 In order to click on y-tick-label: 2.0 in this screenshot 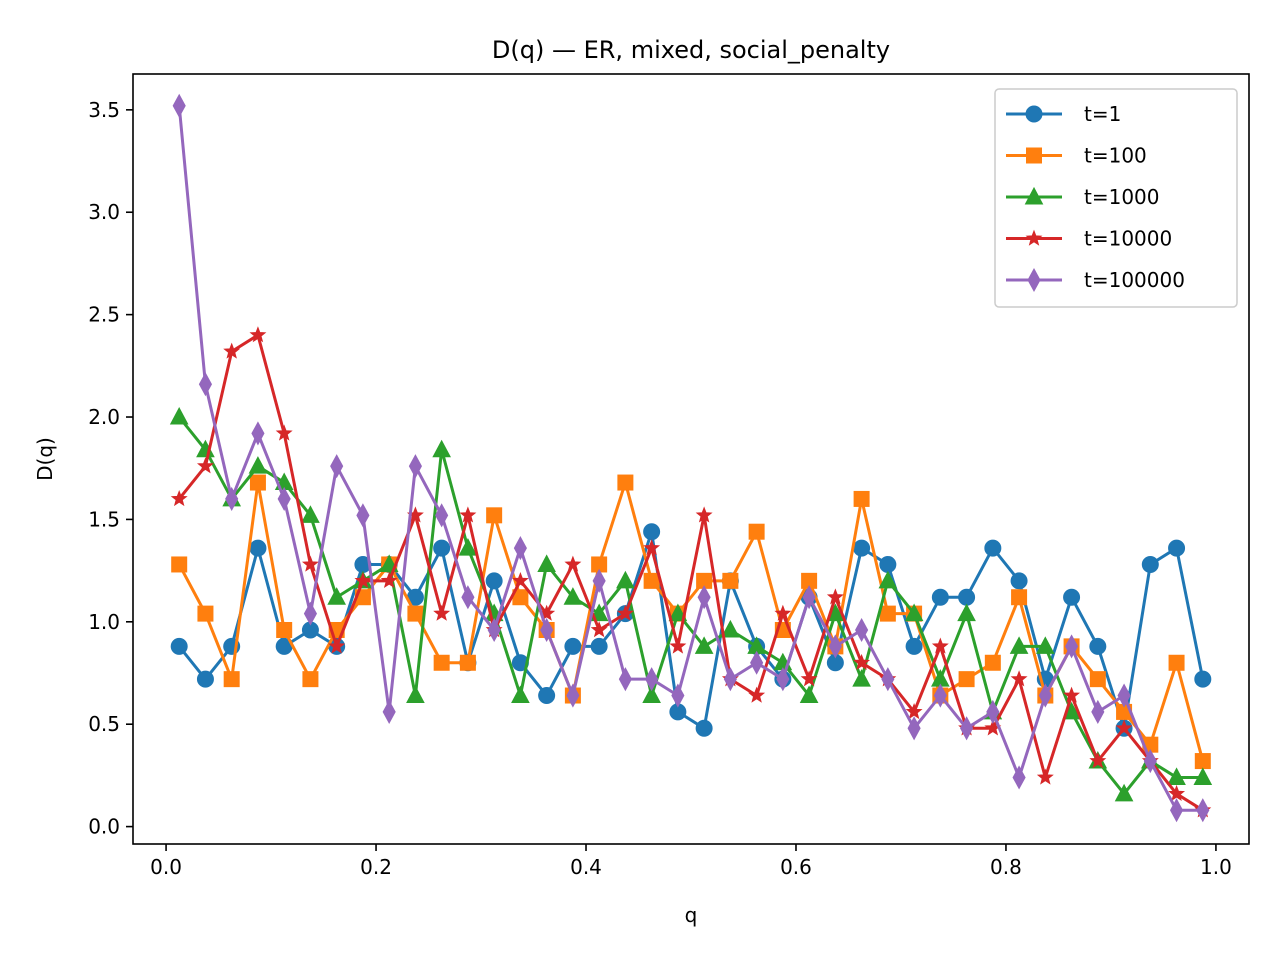, I will do `click(104, 417)`.